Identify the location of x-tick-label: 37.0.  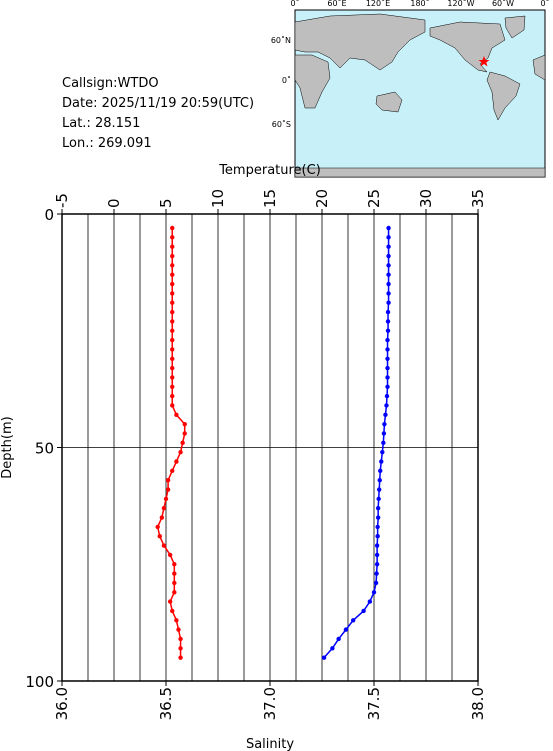
(270, 703).